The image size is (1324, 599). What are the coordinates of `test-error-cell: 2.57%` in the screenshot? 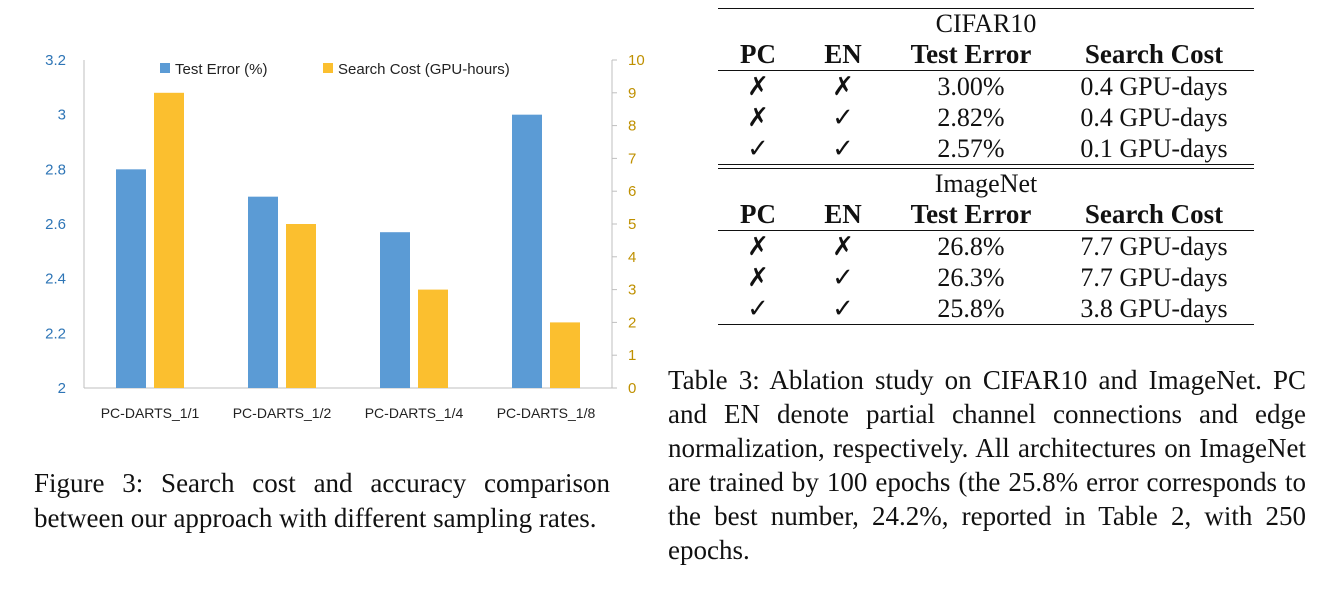 It's located at (971, 148).